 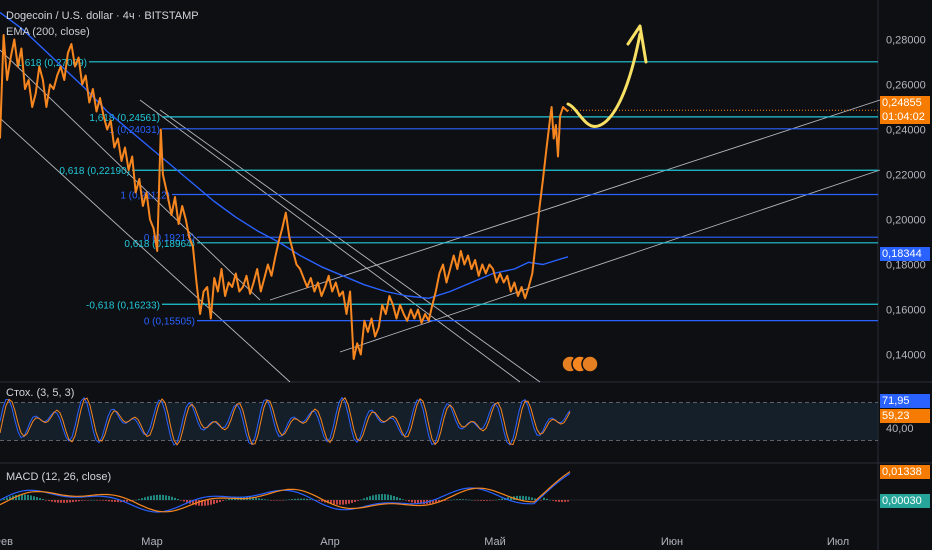 I want to click on macd-hist-badge: 0,00030, so click(x=905, y=501).